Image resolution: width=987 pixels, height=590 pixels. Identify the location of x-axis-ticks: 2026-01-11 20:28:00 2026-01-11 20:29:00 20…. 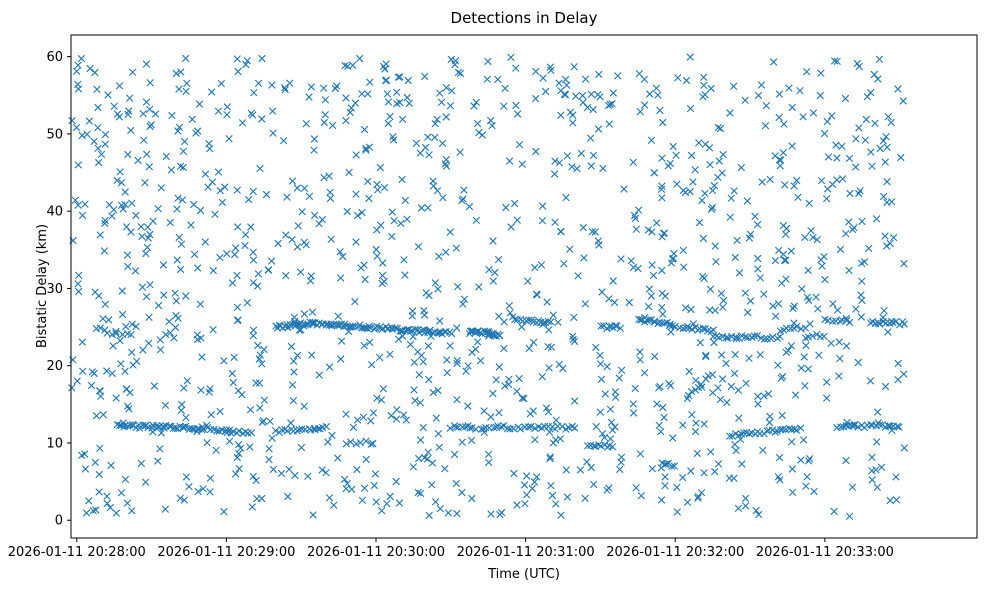
(451, 549).